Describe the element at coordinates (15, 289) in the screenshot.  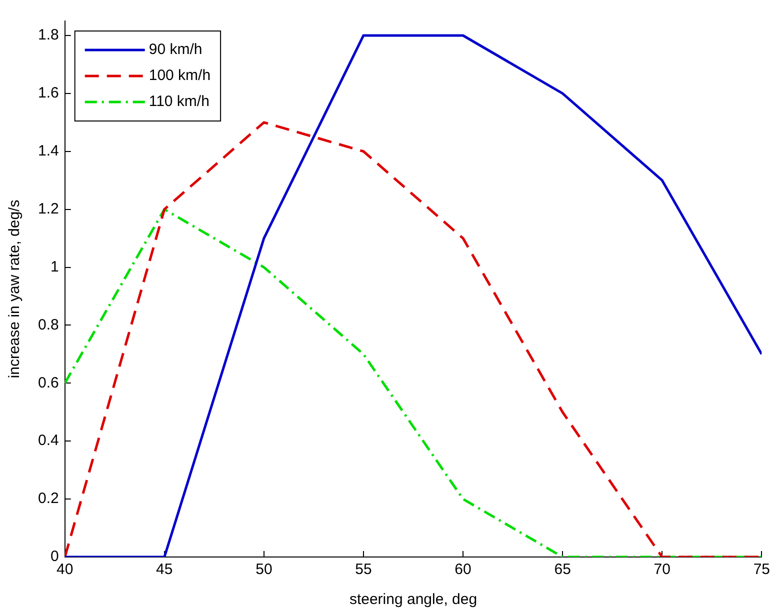
I see `y-axis-title: increase in yaw rate, deg/s` at that location.